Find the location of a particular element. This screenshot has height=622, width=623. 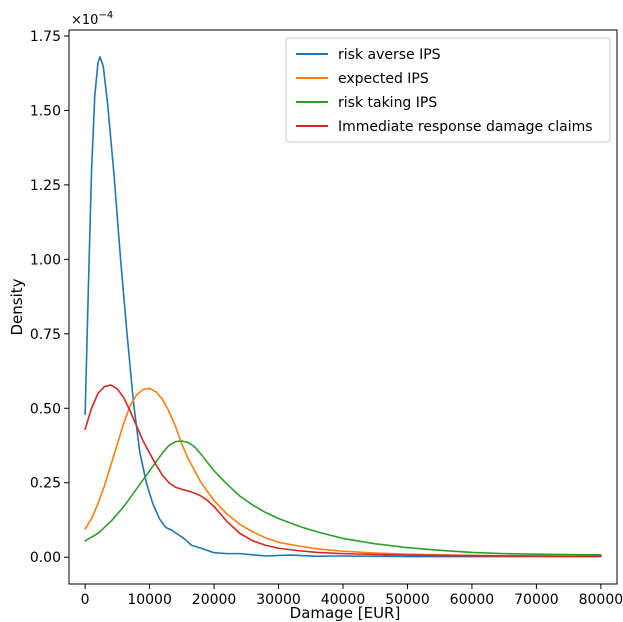

y-tick-label: 1.25 is located at coordinates (45, 186).